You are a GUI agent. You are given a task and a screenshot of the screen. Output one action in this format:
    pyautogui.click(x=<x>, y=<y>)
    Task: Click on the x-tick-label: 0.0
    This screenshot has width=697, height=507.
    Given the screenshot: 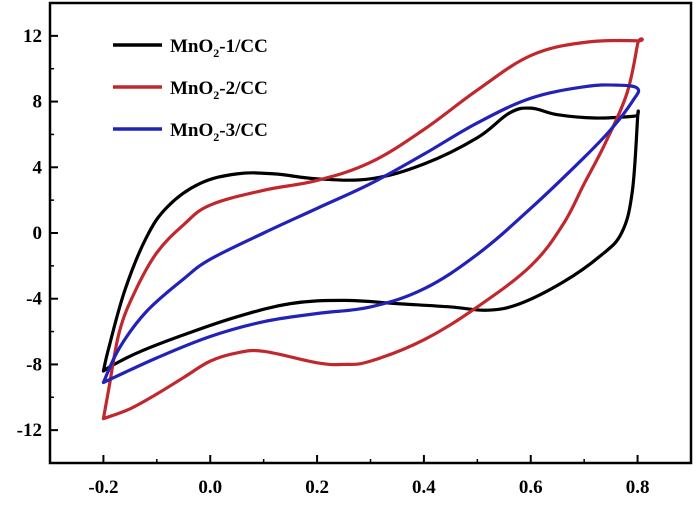 What is the action you would take?
    pyautogui.click(x=210, y=487)
    